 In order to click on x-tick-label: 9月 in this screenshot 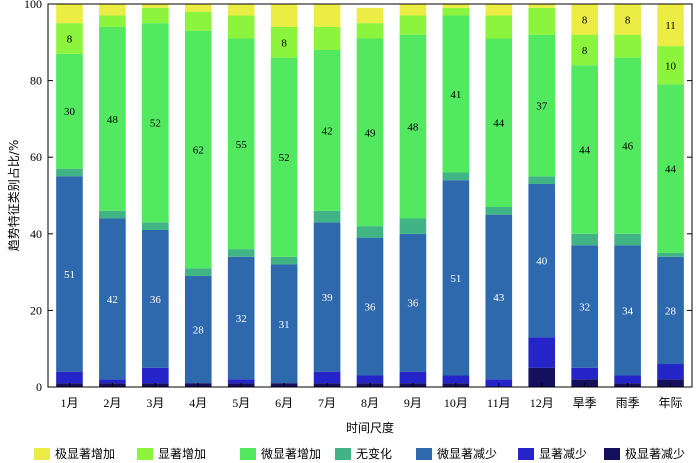, I will do `click(413, 403)`.